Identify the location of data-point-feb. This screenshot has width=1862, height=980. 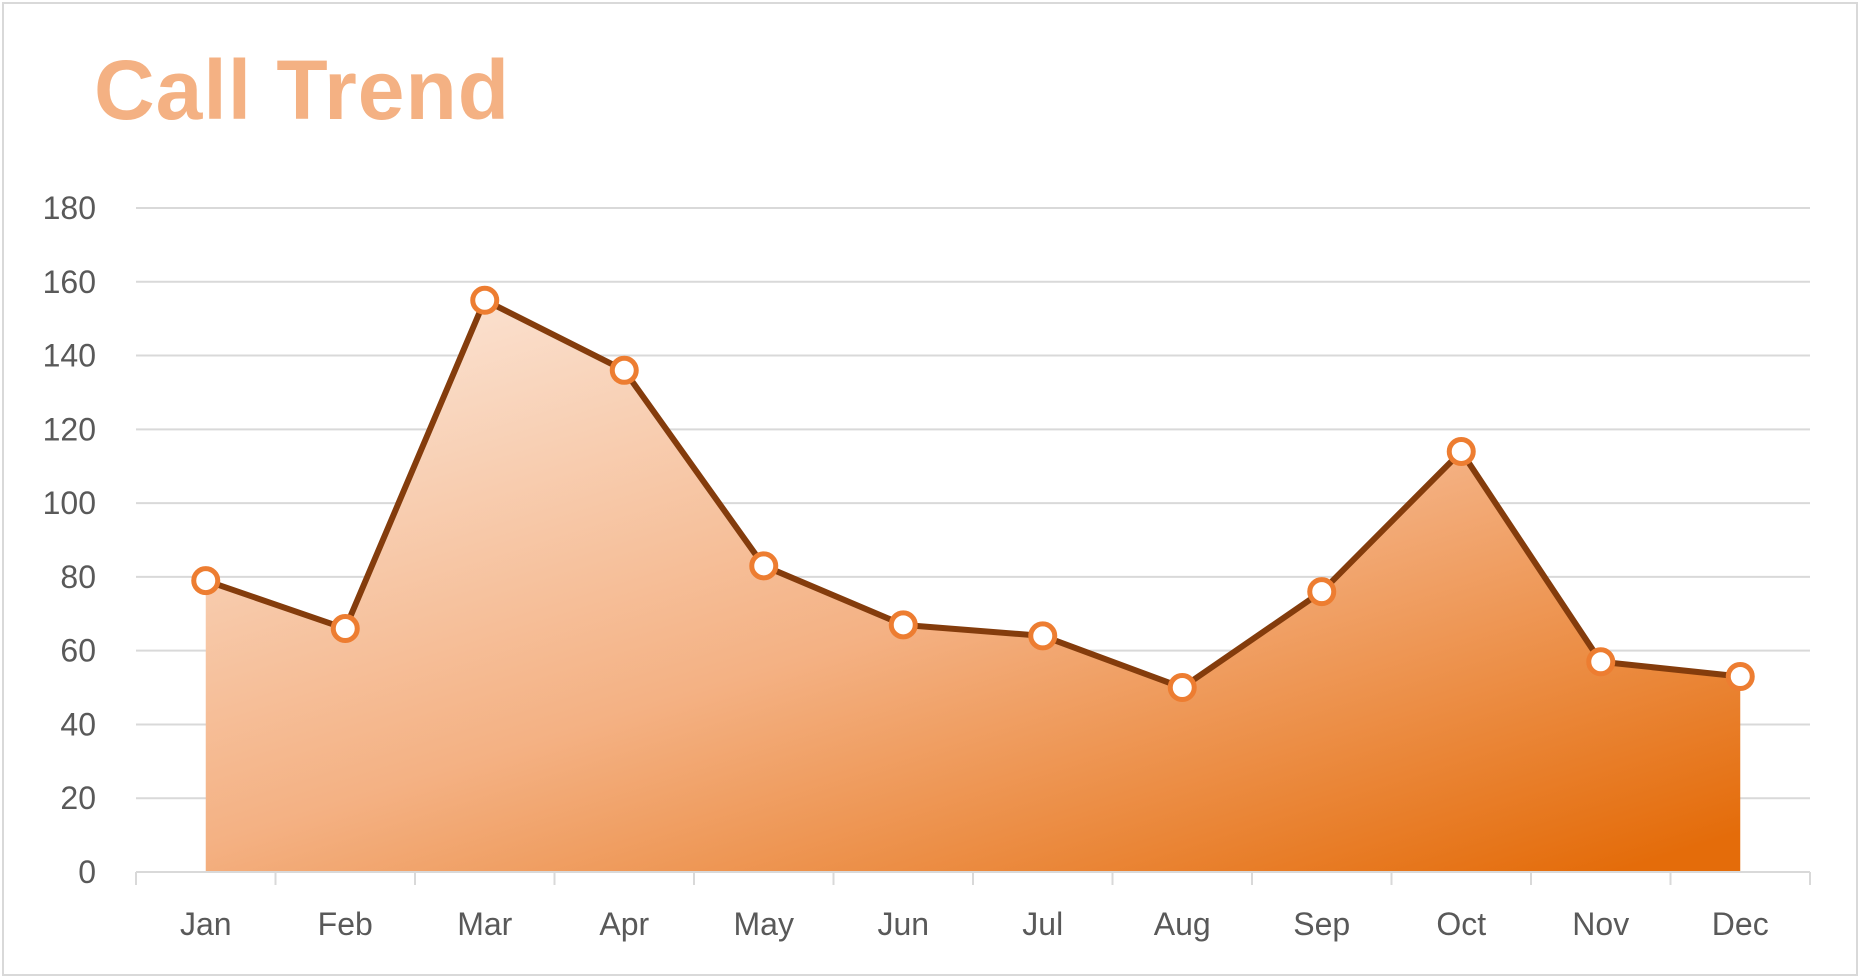
(345, 629).